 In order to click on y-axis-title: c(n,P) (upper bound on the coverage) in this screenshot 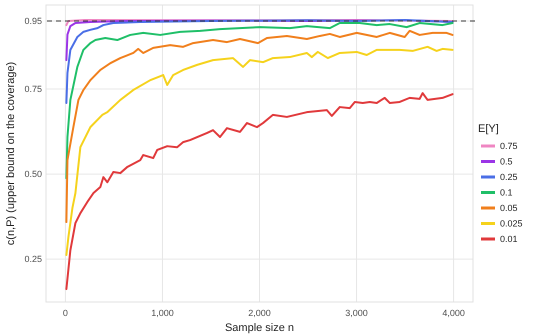, I will do `click(11, 154)`.